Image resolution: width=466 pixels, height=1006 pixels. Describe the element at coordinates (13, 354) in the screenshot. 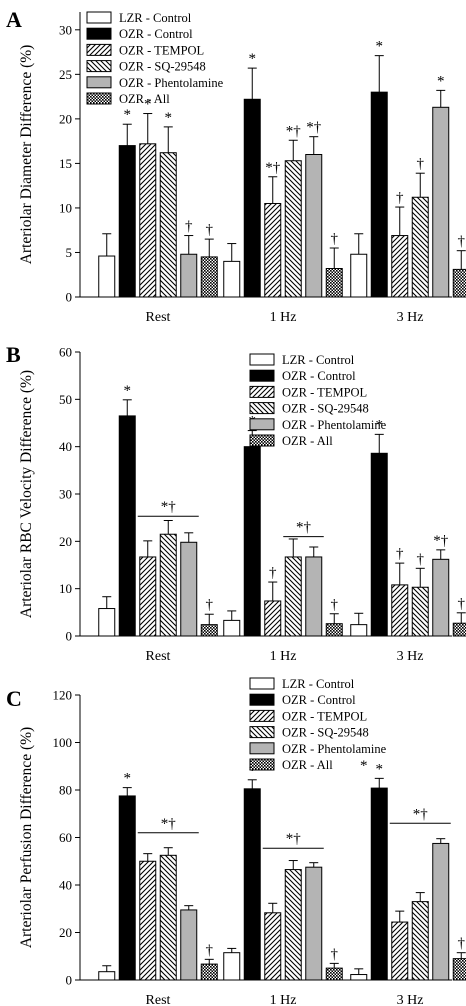

I see `panel-letter: B` at that location.